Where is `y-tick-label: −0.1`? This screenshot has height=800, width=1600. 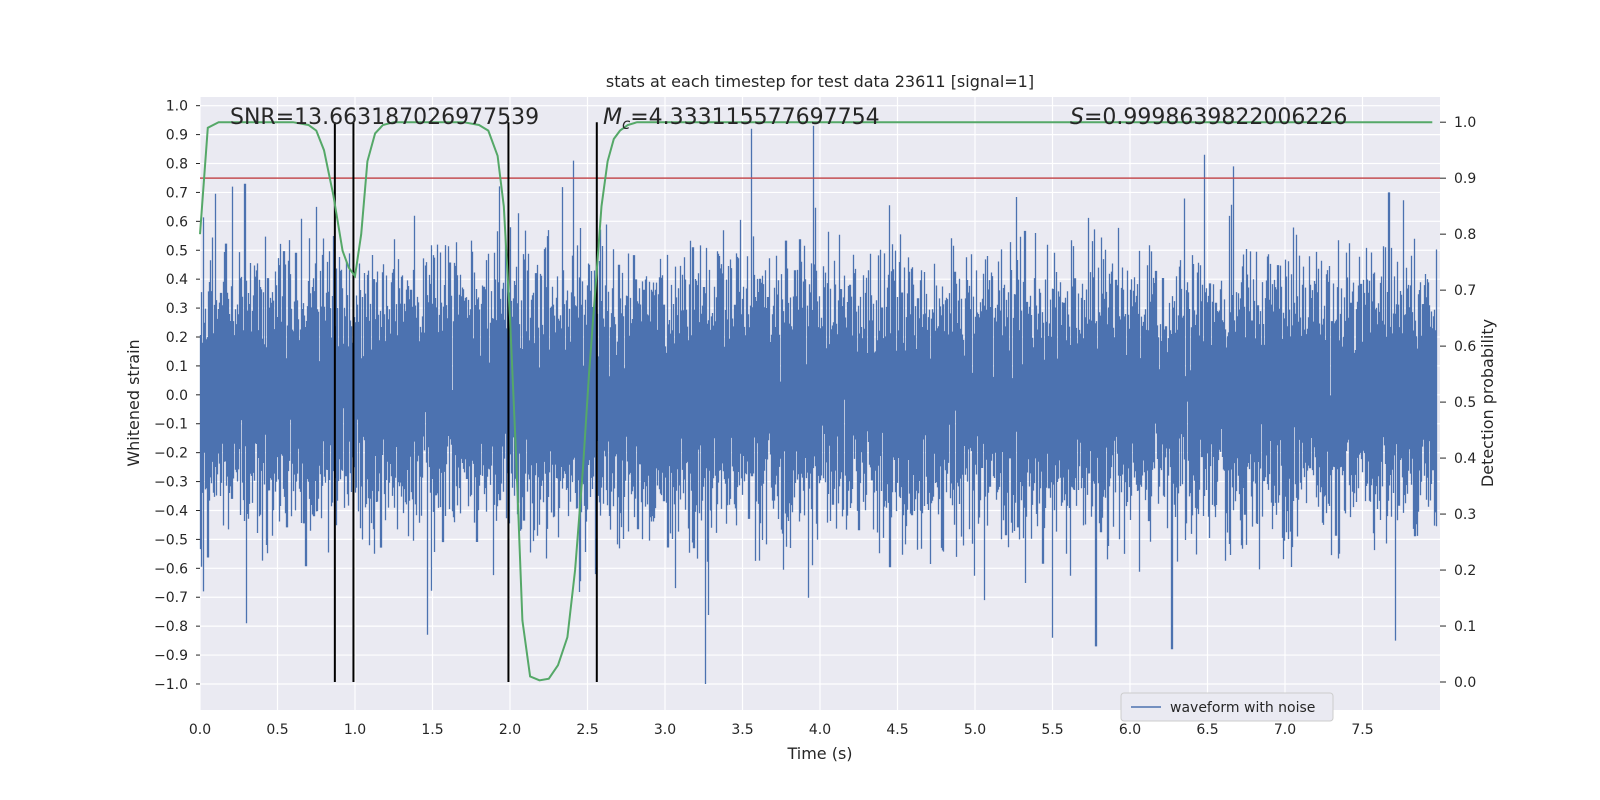 y-tick-label: −0.1 is located at coordinates (171, 425).